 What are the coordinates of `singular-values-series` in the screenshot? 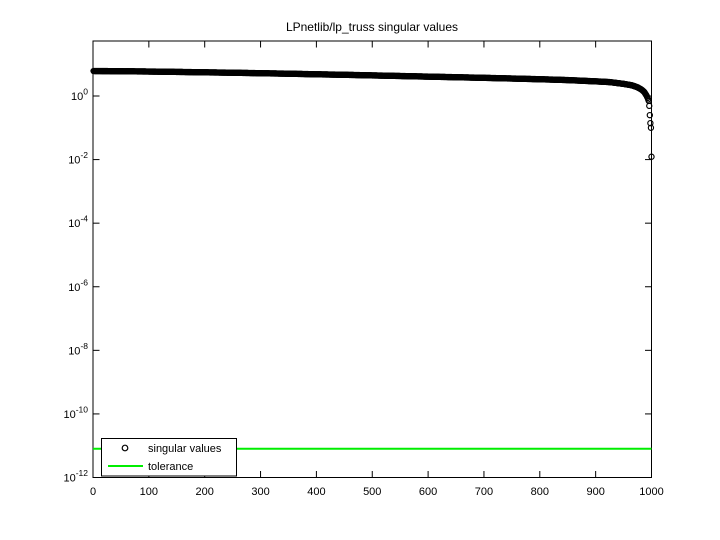 It's located at (372, 113).